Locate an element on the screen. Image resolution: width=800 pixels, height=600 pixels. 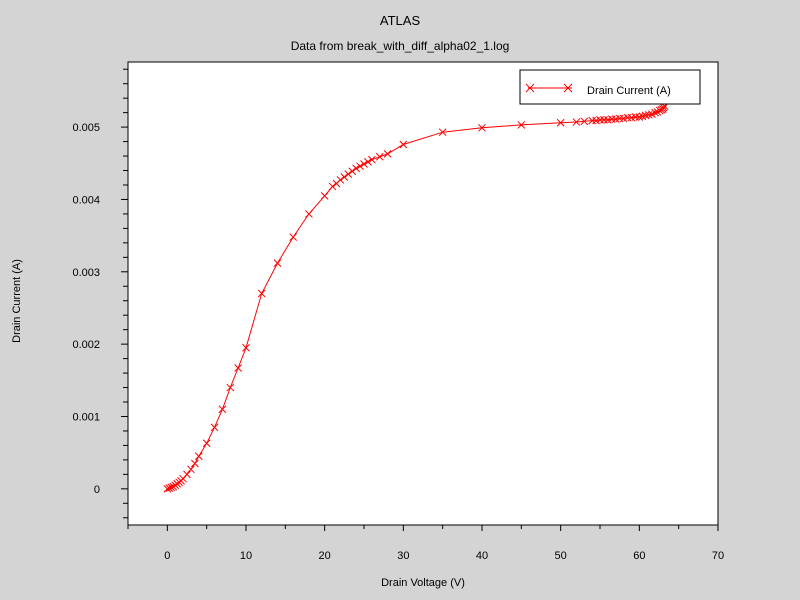
chart-subtitle: Data from break_with_diff_alpha02_1.log is located at coordinates (400, 46).